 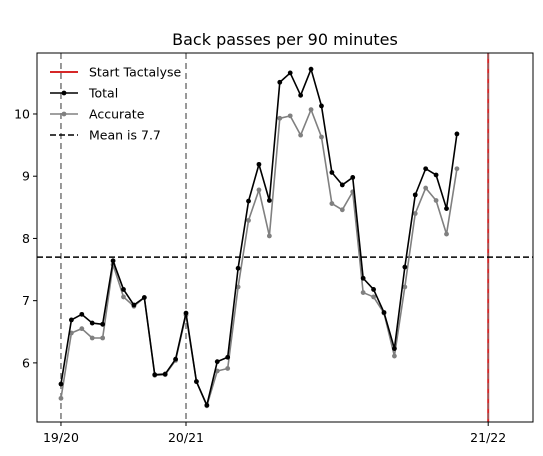 What do you see at coordinates (61, 437) in the screenshot?
I see `x-tick-label-19-20: 19/20` at bounding box center [61, 437].